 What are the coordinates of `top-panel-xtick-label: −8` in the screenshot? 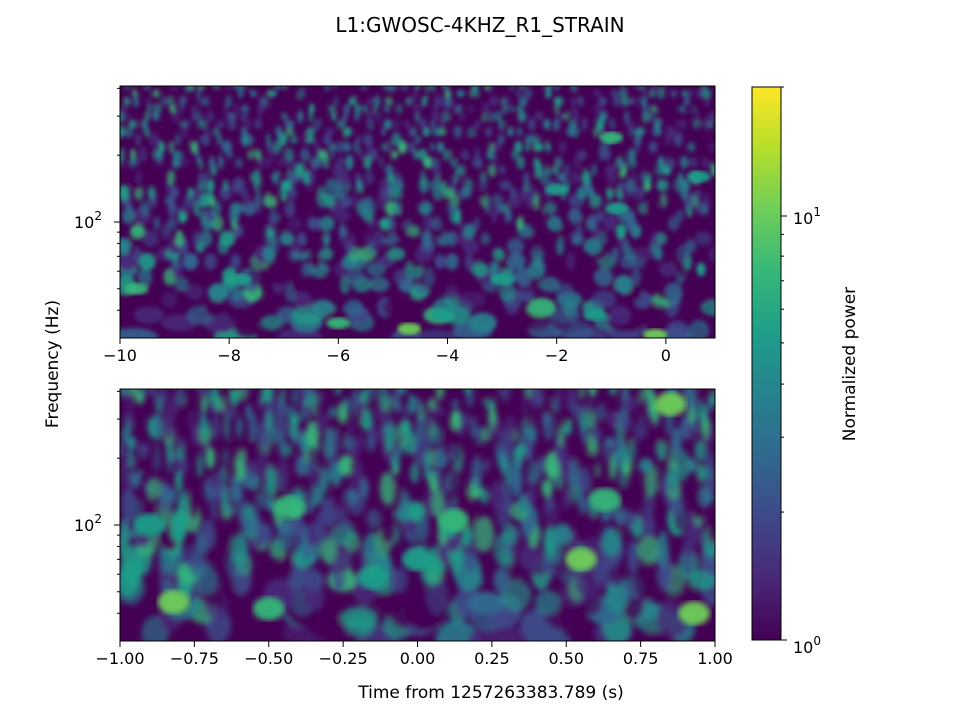 It's located at (229, 355).